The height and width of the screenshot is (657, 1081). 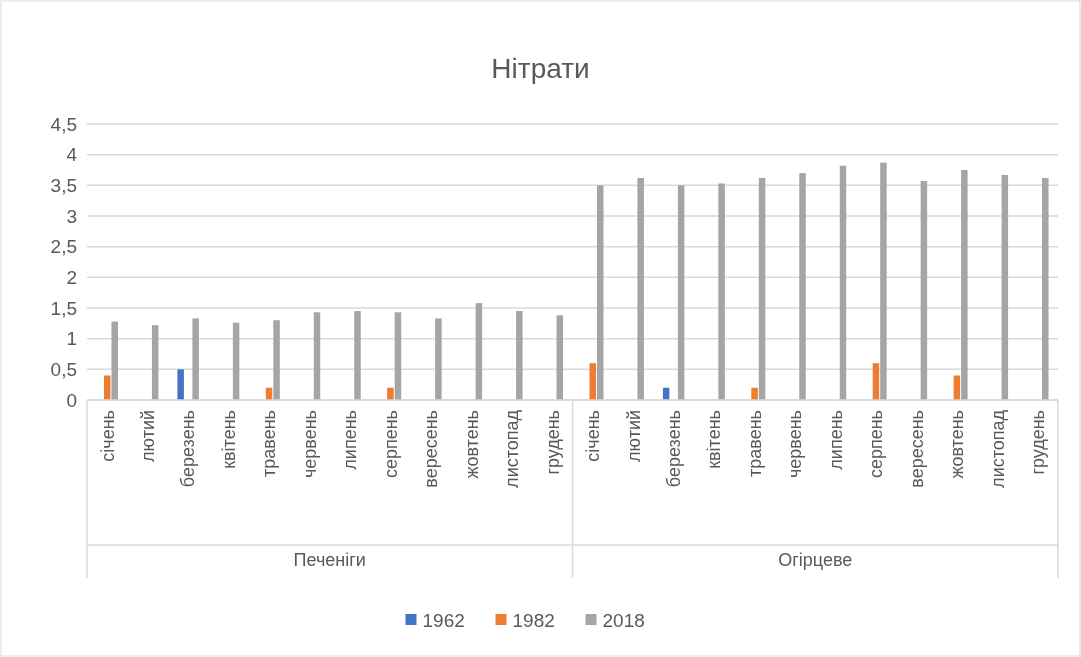 I want to click on legend-label: 1962, so click(x=443, y=620).